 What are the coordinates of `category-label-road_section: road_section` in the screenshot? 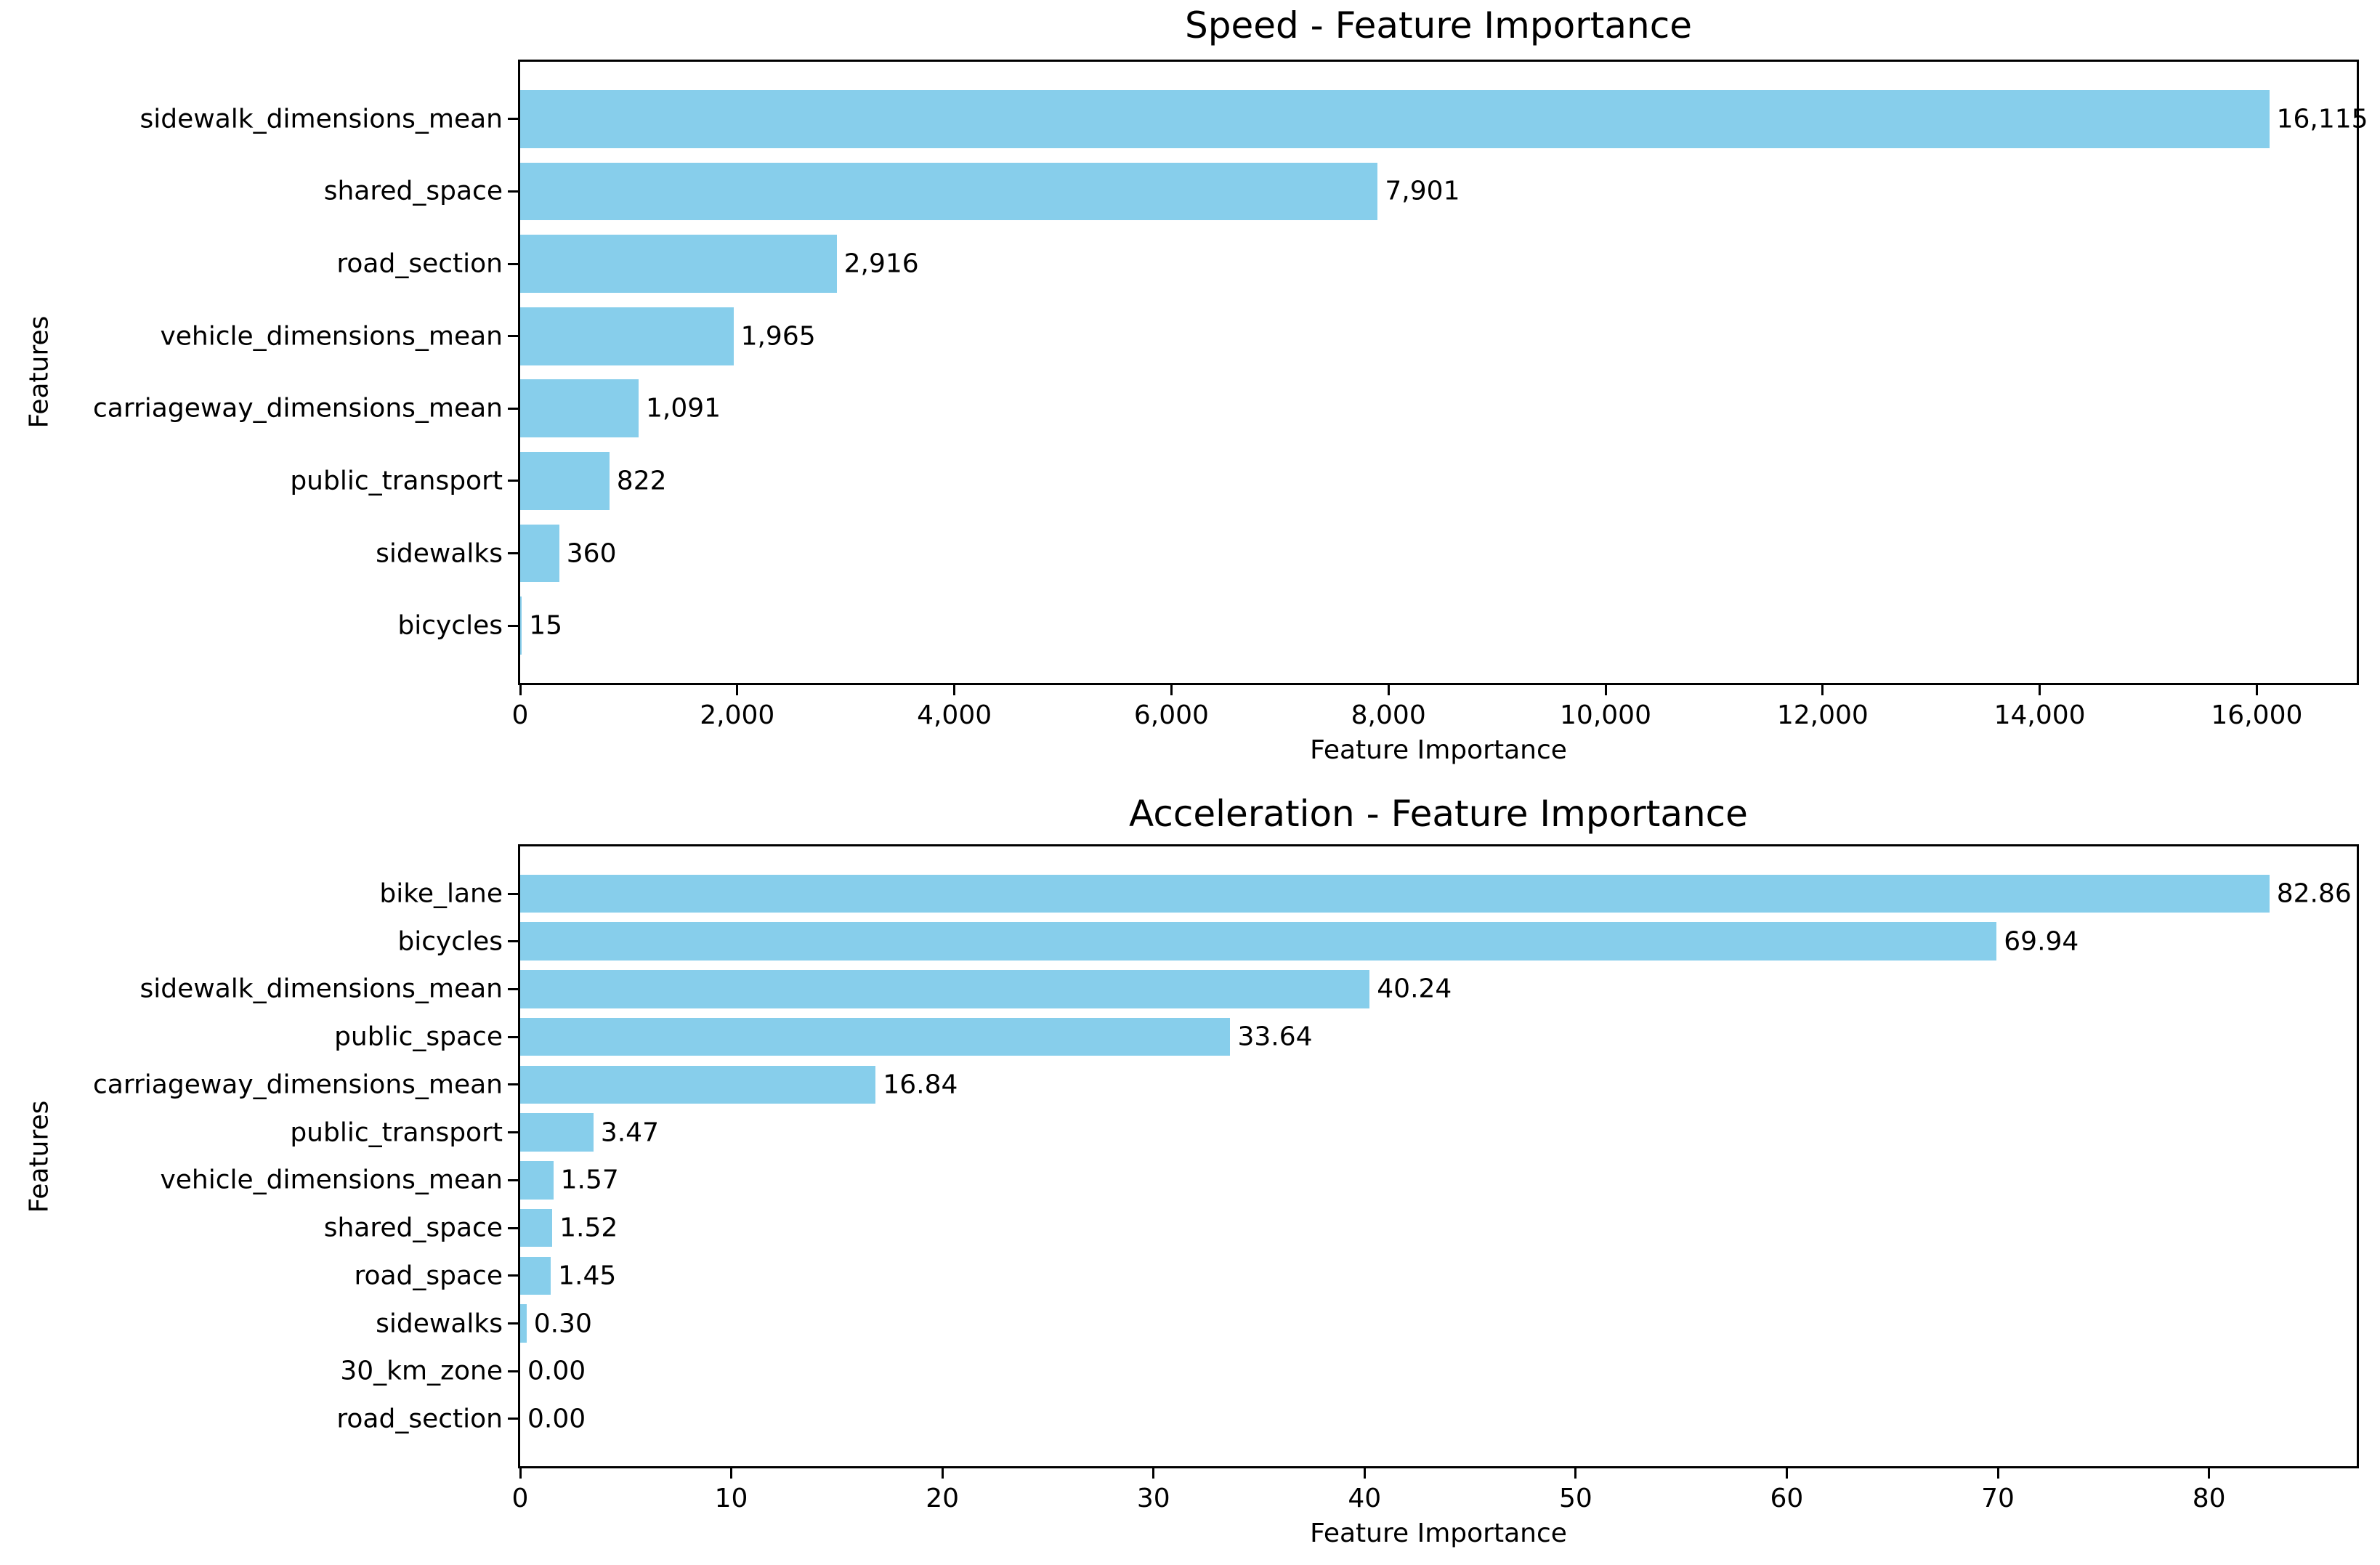 It's located at (419, 263).